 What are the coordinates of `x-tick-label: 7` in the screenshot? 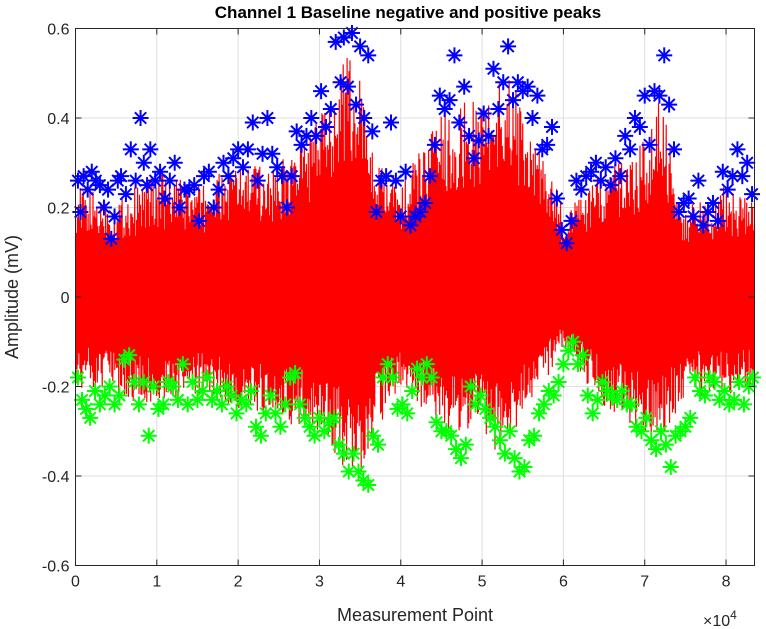 It's located at (644, 582).